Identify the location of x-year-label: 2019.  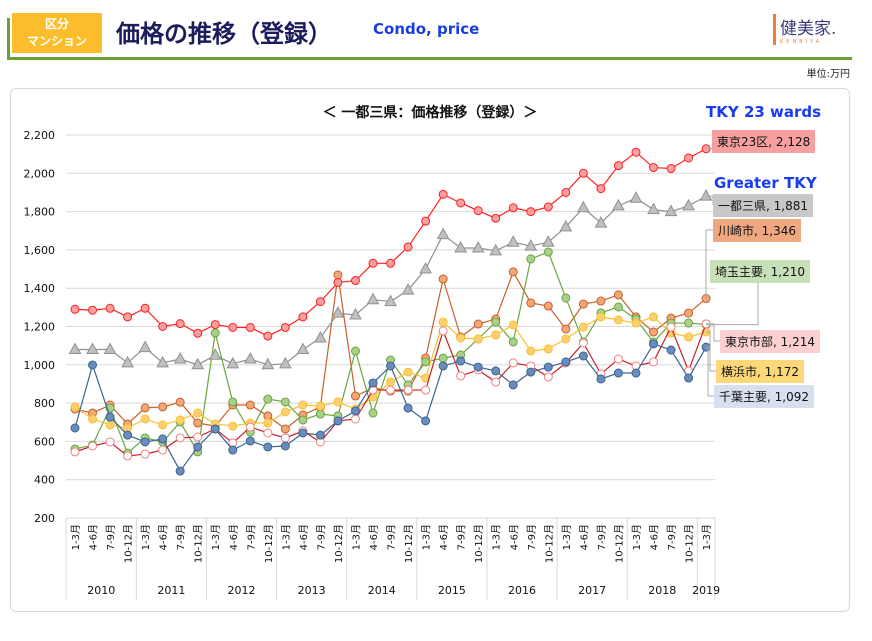
(706, 590).